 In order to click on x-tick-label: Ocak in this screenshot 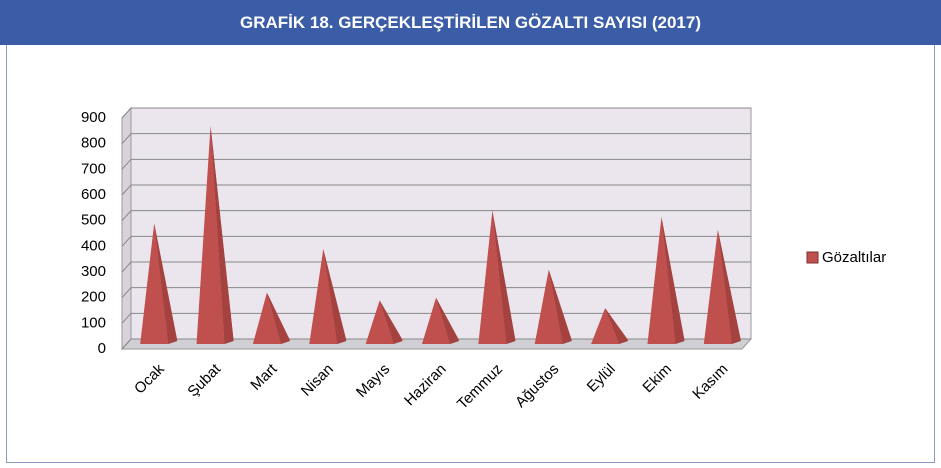, I will do `click(149, 378)`.